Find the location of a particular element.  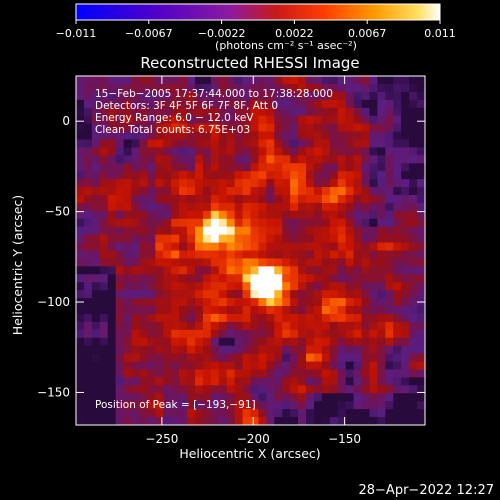

footer-date: 28−Apr−2022 12:27 is located at coordinates (427, 490).